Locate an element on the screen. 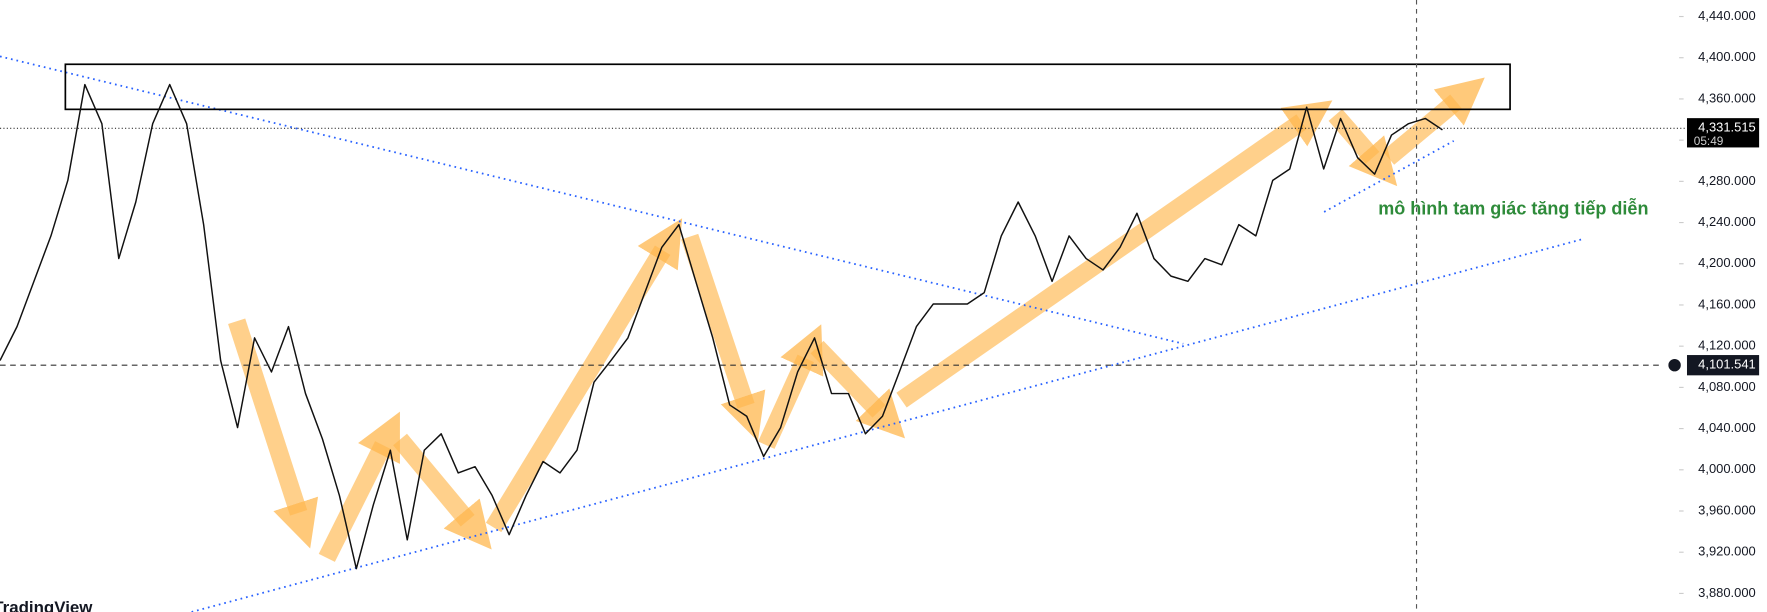 The height and width of the screenshot is (612, 1767). y-tick-label: 4,440.000 is located at coordinates (1727, 15).